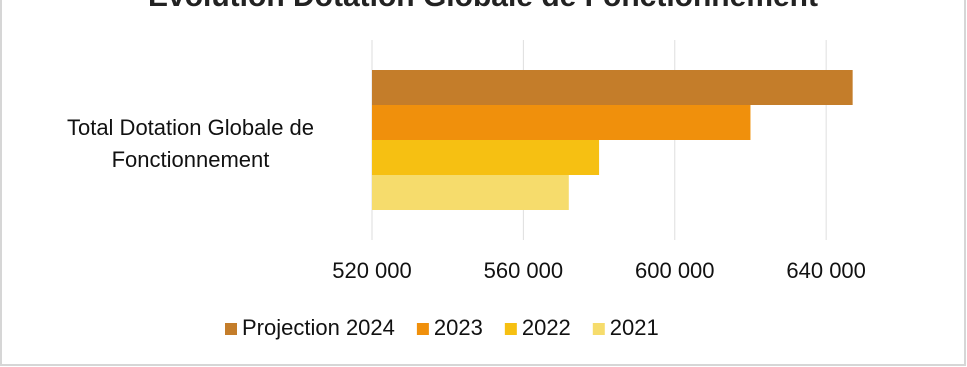 Image resolution: width=967 pixels, height=367 pixels. Describe the element at coordinates (372, 270) in the screenshot. I see `x-tick-label: 520 000` at that location.